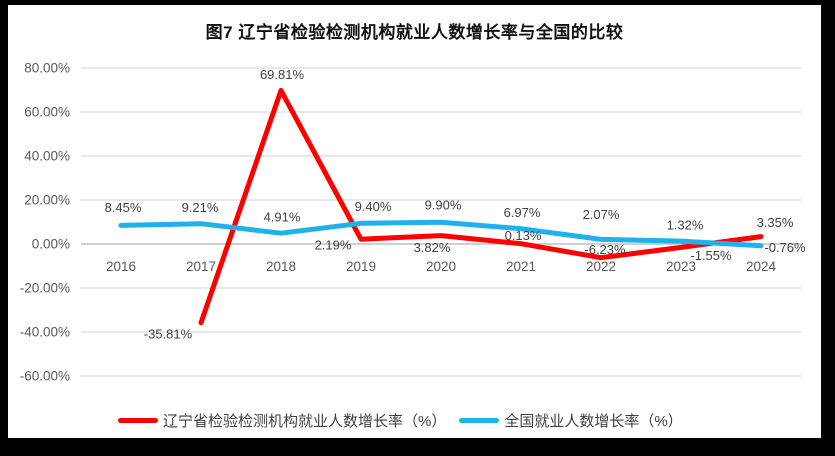 The width and height of the screenshot is (835, 456). What do you see at coordinates (45, 288) in the screenshot?
I see `y-axis-tick-label: -20.00%` at bounding box center [45, 288].